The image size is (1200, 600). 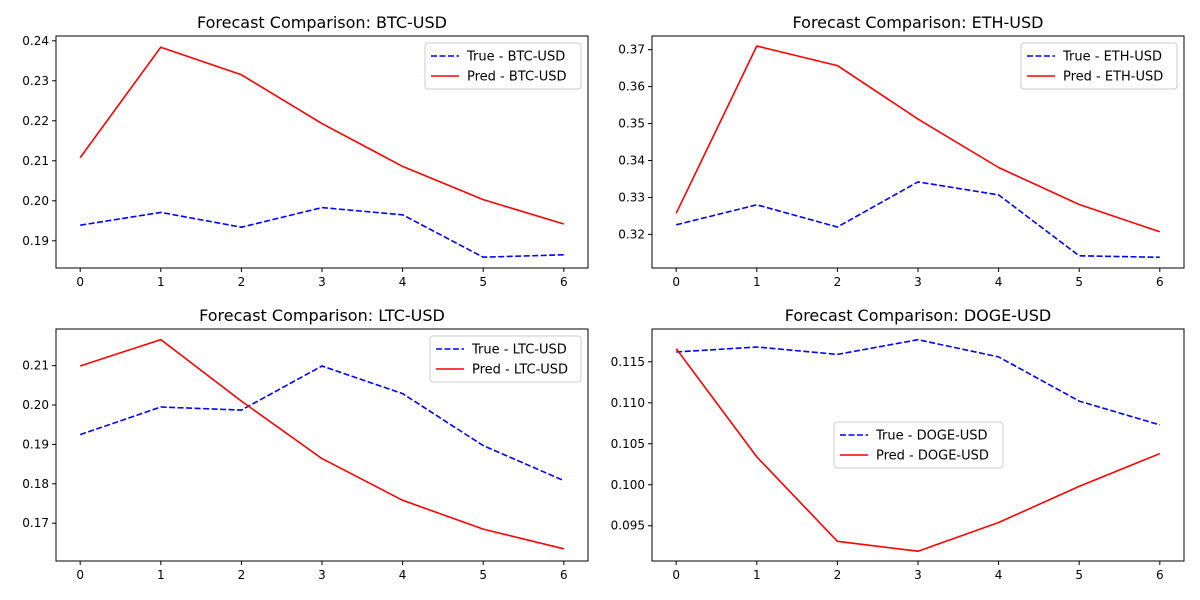 What do you see at coordinates (519, 350) in the screenshot?
I see `legend-label-true-ltc: True - LTC-USD` at bounding box center [519, 350].